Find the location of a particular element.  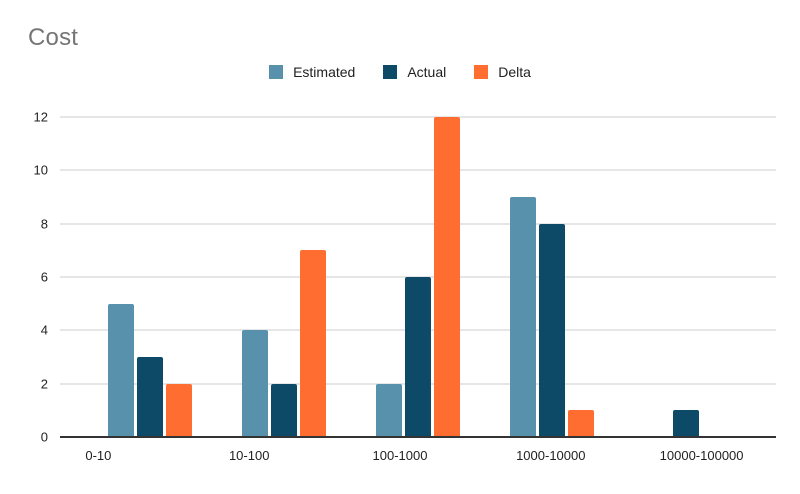

legend-swatch-estimated is located at coordinates (276, 72).